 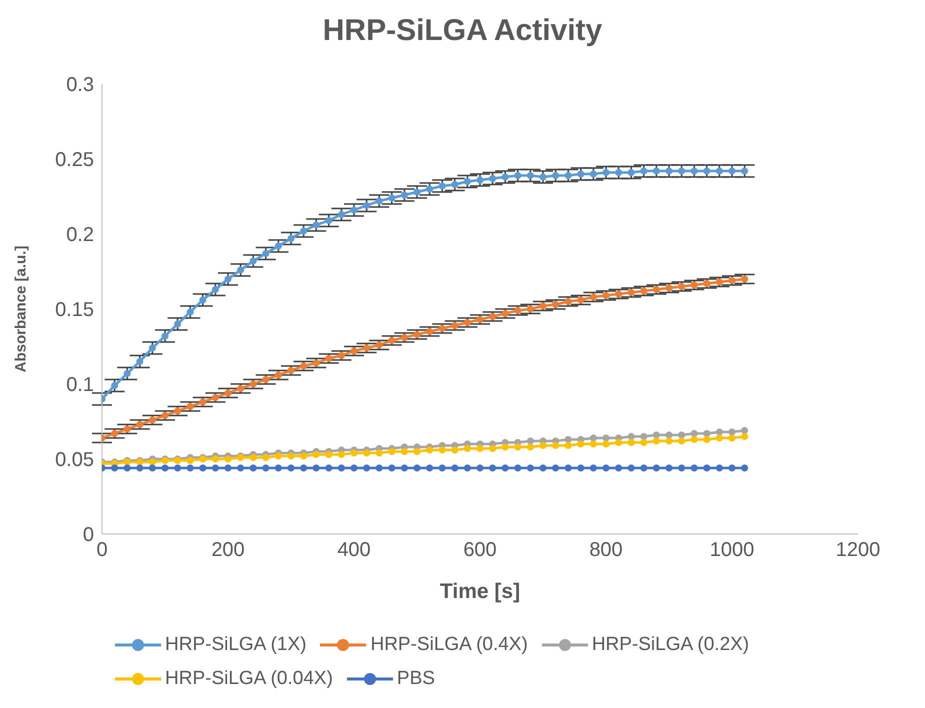 What do you see at coordinates (80, 385) in the screenshot?
I see `y-tick-label: 0.1` at bounding box center [80, 385].